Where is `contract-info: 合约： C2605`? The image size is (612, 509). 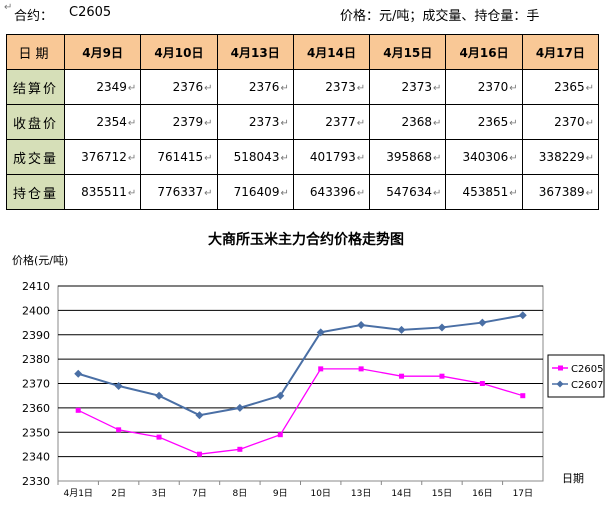
contract-info: 合约： C2605 is located at coordinates (62, 14).